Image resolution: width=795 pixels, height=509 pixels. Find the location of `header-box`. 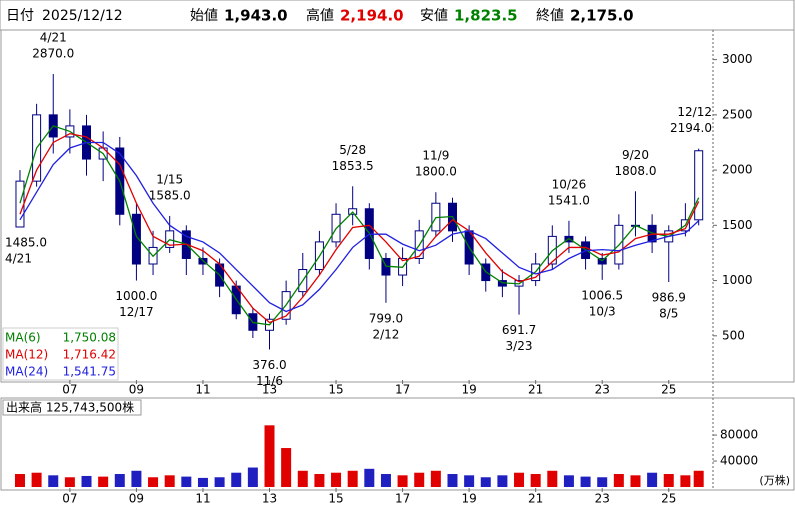

header-box is located at coordinates (397, 15).